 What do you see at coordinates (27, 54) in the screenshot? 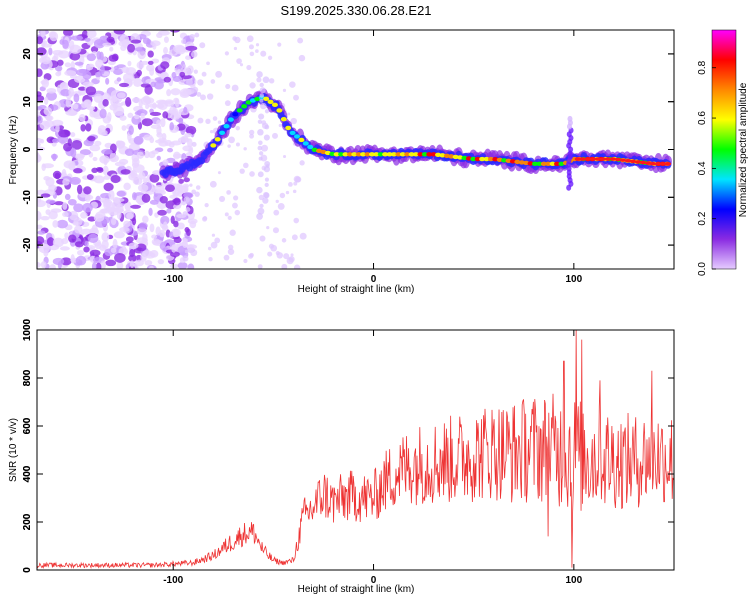
I see `y-tick-label: 20` at bounding box center [27, 54].